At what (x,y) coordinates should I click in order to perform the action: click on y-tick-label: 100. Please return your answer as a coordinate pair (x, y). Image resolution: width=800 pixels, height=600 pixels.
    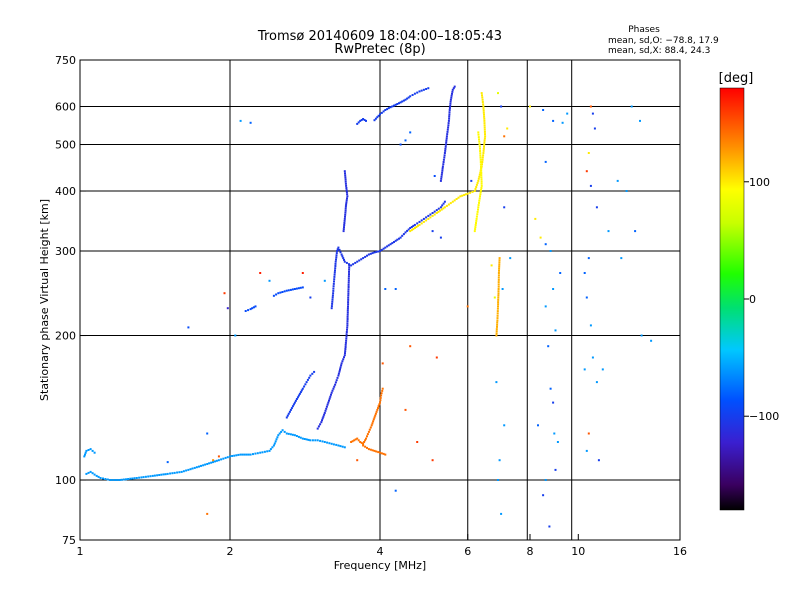
    Looking at the image, I should click on (65, 480).